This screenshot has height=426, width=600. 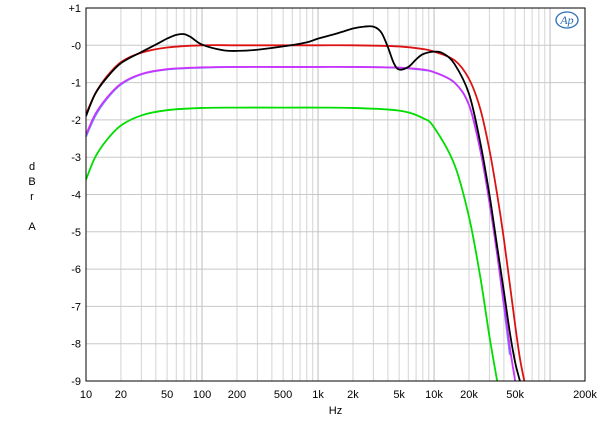 I want to click on x-tick-label: 50, so click(x=167, y=395).